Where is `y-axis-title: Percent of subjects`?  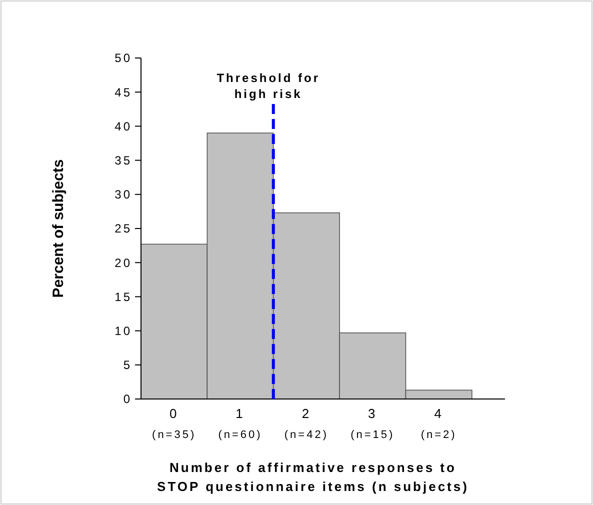 y-axis-title: Percent of subjects is located at coordinates (58, 228).